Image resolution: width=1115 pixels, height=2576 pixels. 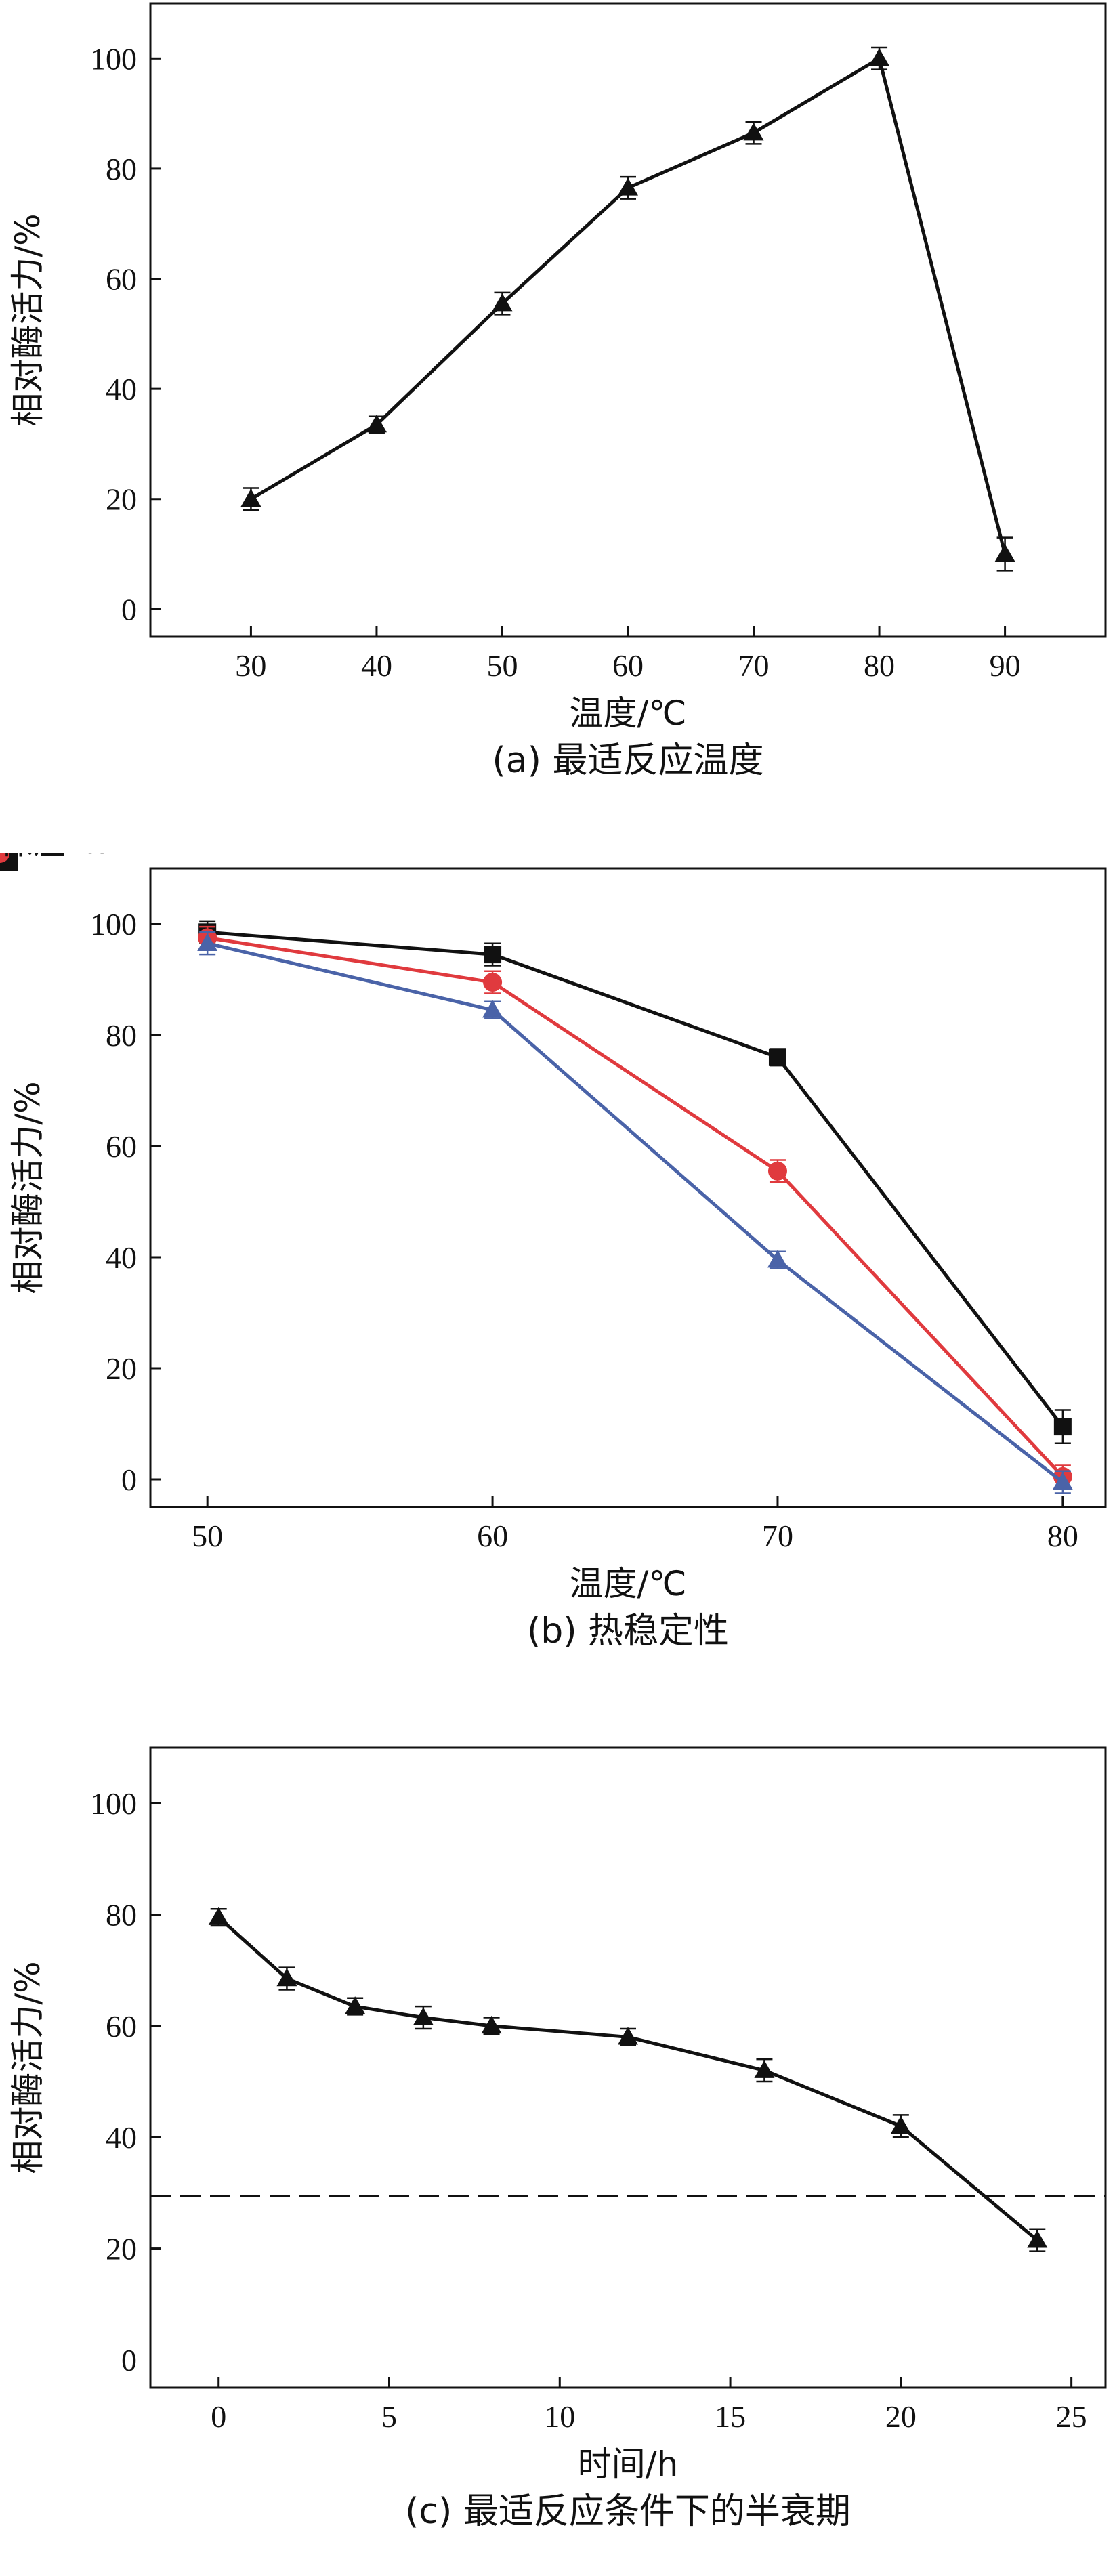 I want to click on chart-caption: (b) 热稳定性, so click(x=628, y=1631).